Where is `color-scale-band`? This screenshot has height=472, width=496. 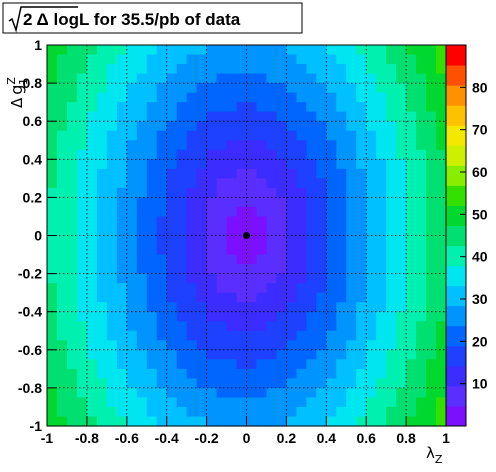
color-scale-band is located at coordinates (456, 95).